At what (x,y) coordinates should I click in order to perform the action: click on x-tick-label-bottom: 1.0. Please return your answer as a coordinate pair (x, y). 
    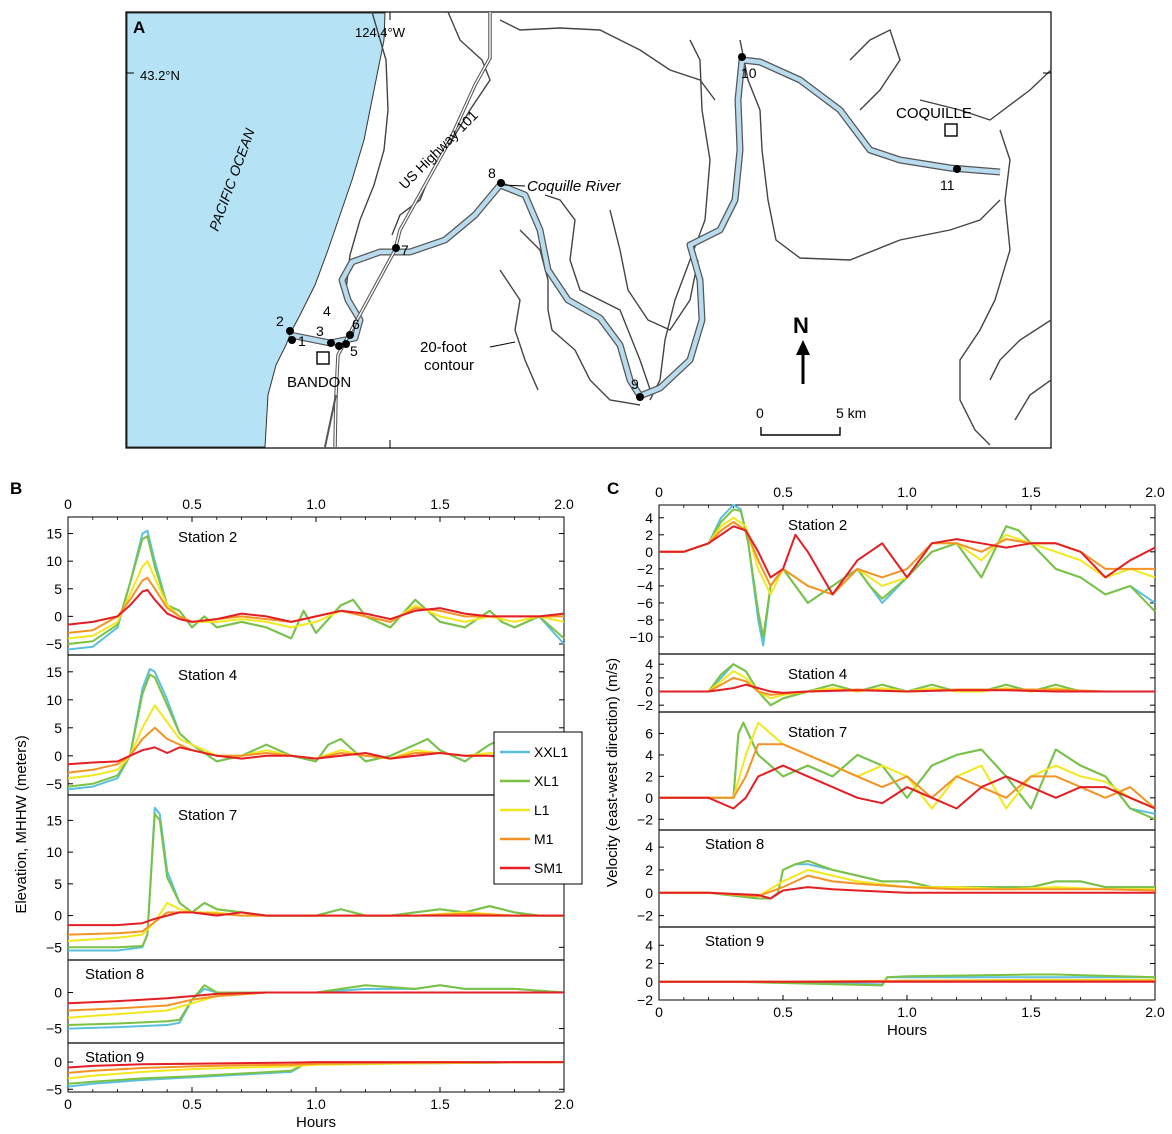
    Looking at the image, I should click on (316, 1104).